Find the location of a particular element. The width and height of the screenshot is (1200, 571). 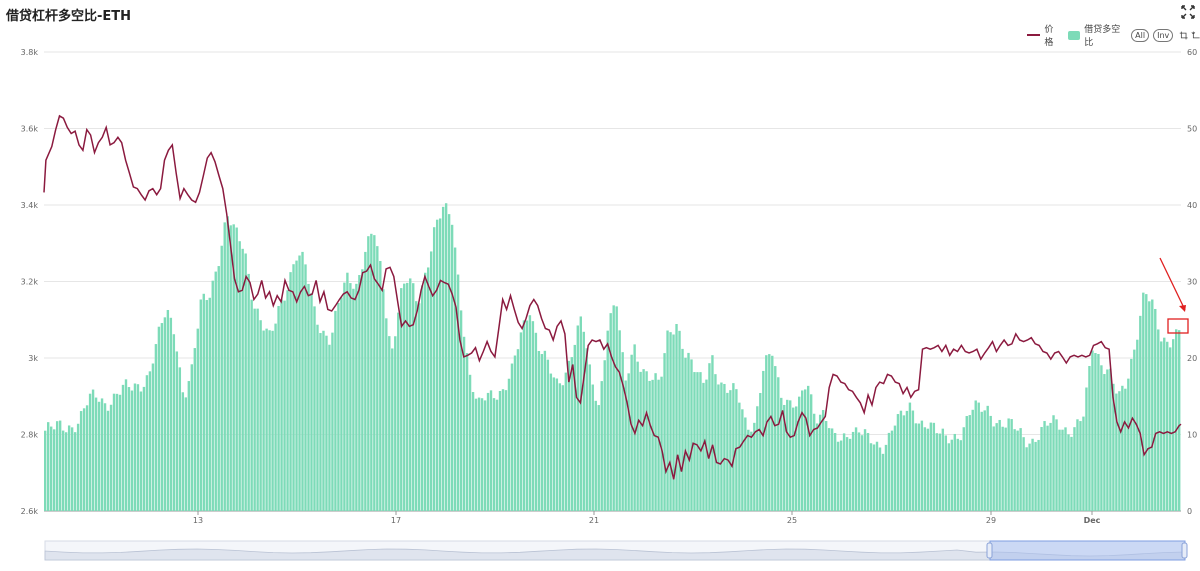

x-tick-label: 13 is located at coordinates (198, 520).